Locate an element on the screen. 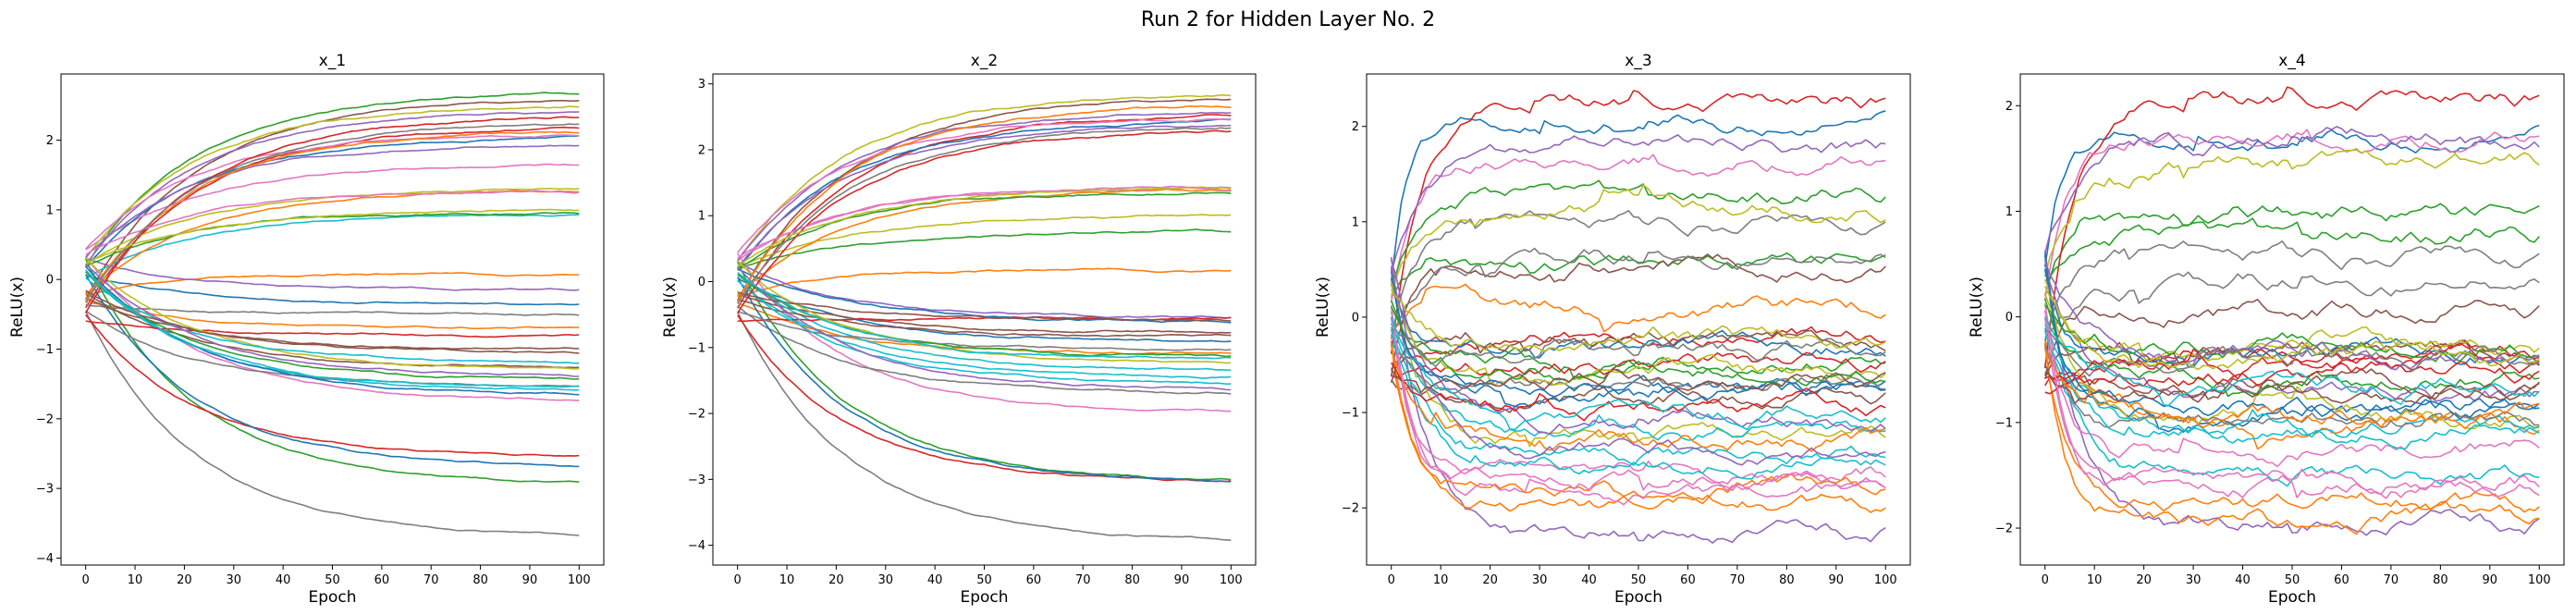 This screenshot has height=615, width=2576. subplot-title: x_1 is located at coordinates (332, 61).